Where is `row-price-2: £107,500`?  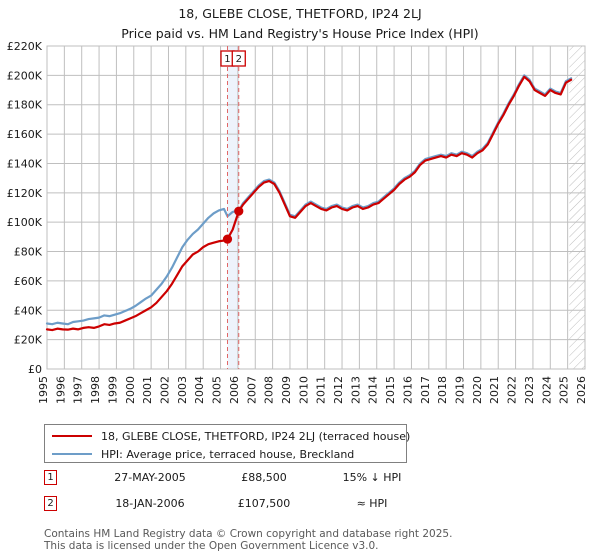
row-price-2: £107,500 is located at coordinates (264, 503).